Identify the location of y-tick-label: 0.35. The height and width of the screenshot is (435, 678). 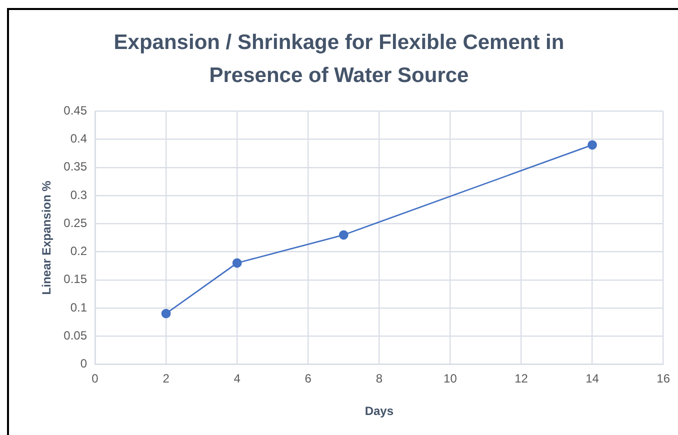
(76, 167).